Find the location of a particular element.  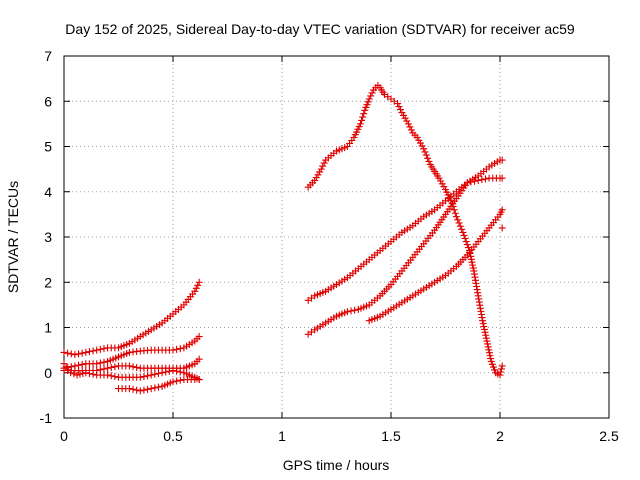

y-tick-label: 2 is located at coordinates (48, 282).